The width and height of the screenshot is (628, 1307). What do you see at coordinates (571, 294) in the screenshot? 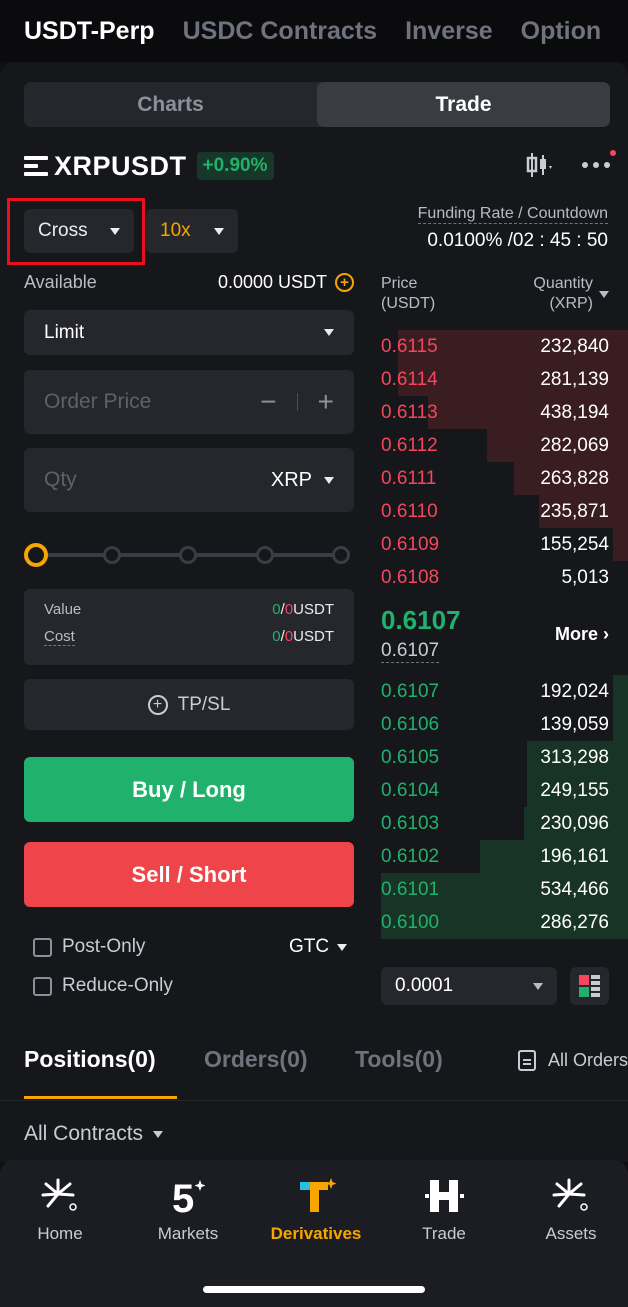
I see `quantity-header: Quantity (XRP)` at bounding box center [571, 294].